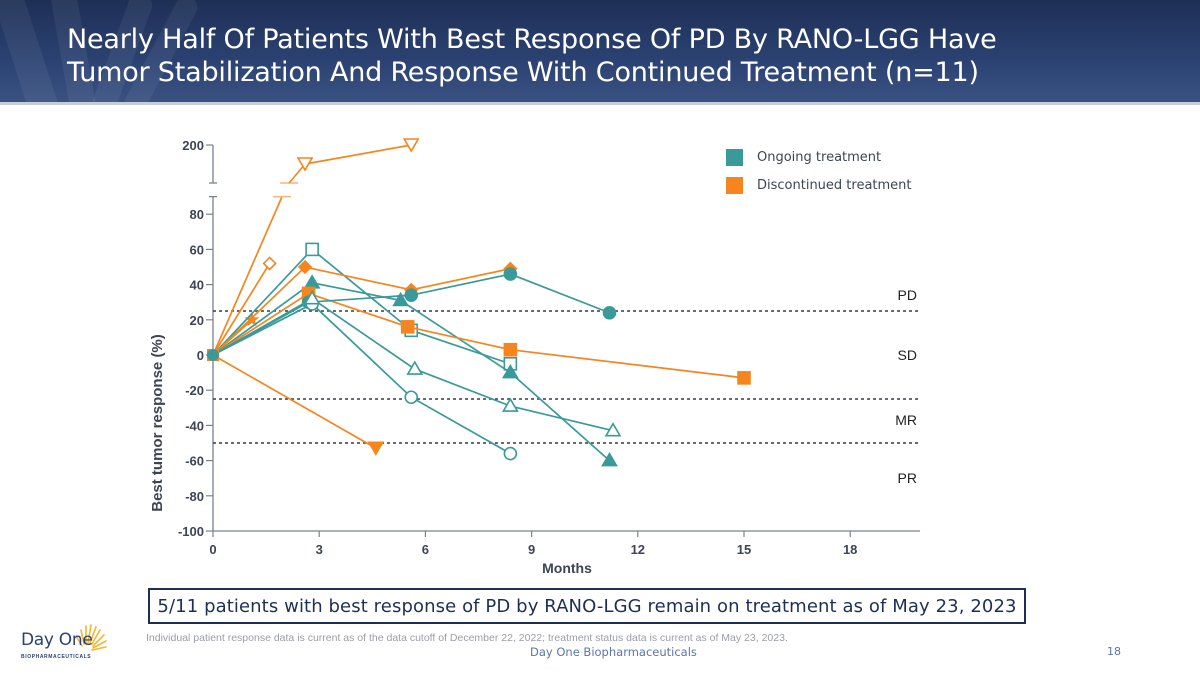  I want to click on legend-item-discontinued: Discontinued treatment, so click(819, 185).